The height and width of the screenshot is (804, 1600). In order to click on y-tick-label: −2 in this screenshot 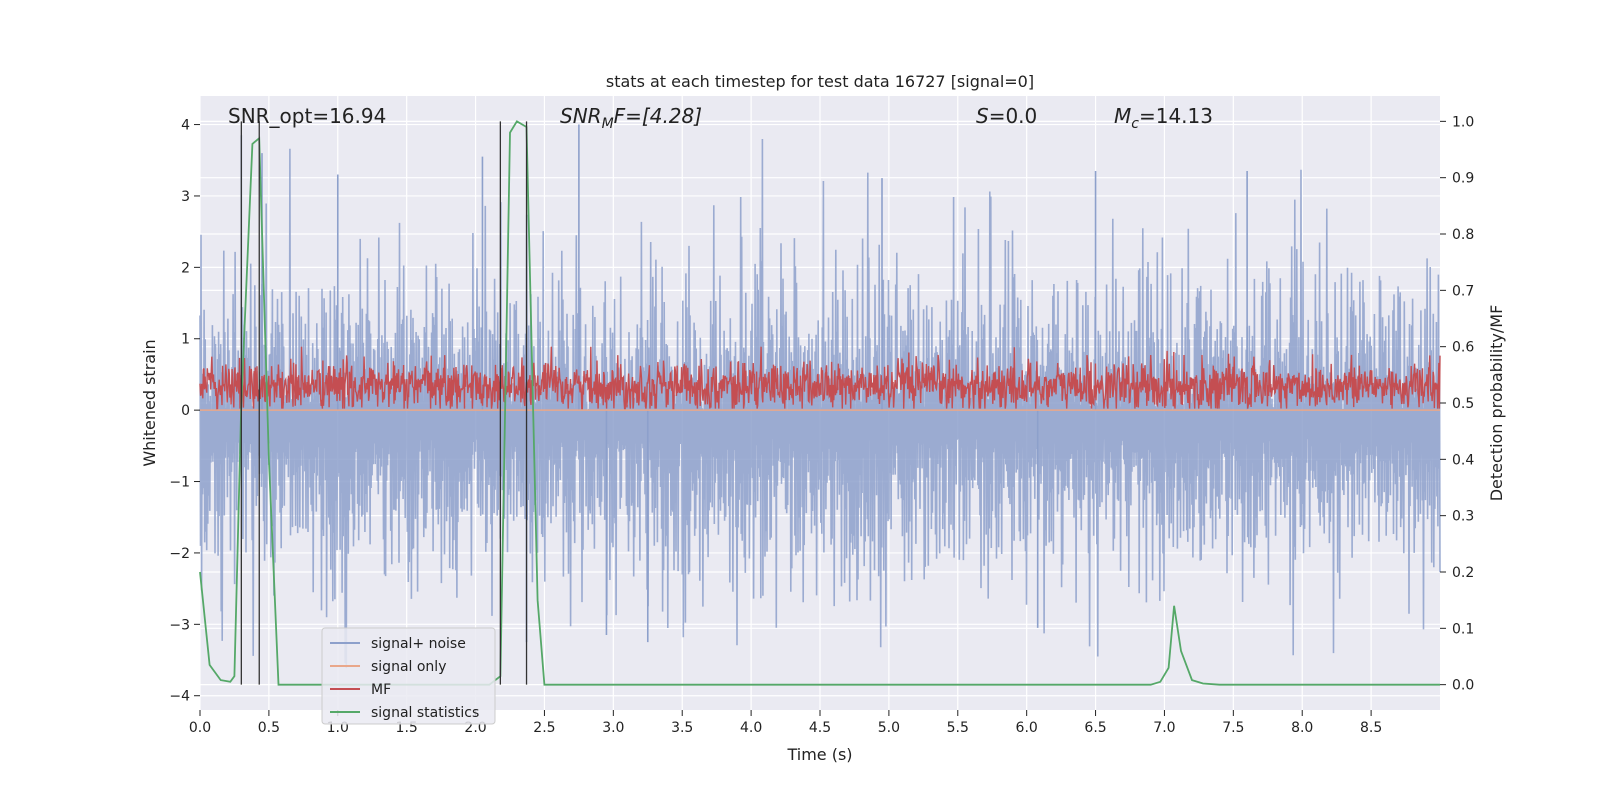, I will do `click(179, 554)`.